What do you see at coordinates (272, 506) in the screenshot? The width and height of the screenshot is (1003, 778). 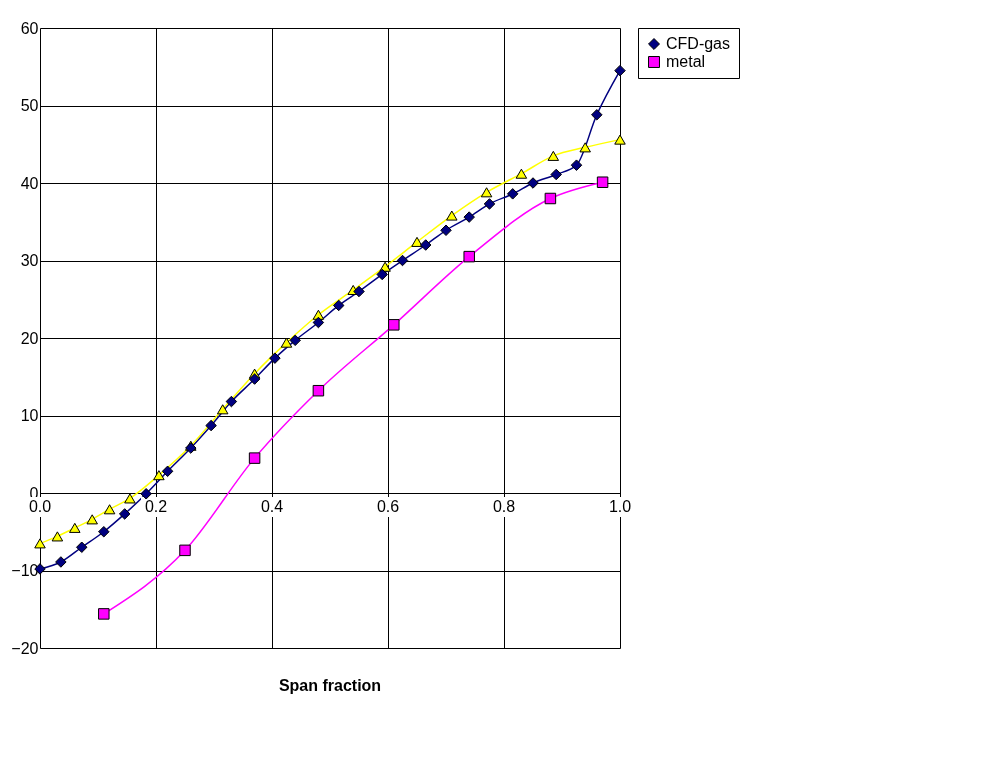 I see `x-tick-label: 0.4` at bounding box center [272, 506].